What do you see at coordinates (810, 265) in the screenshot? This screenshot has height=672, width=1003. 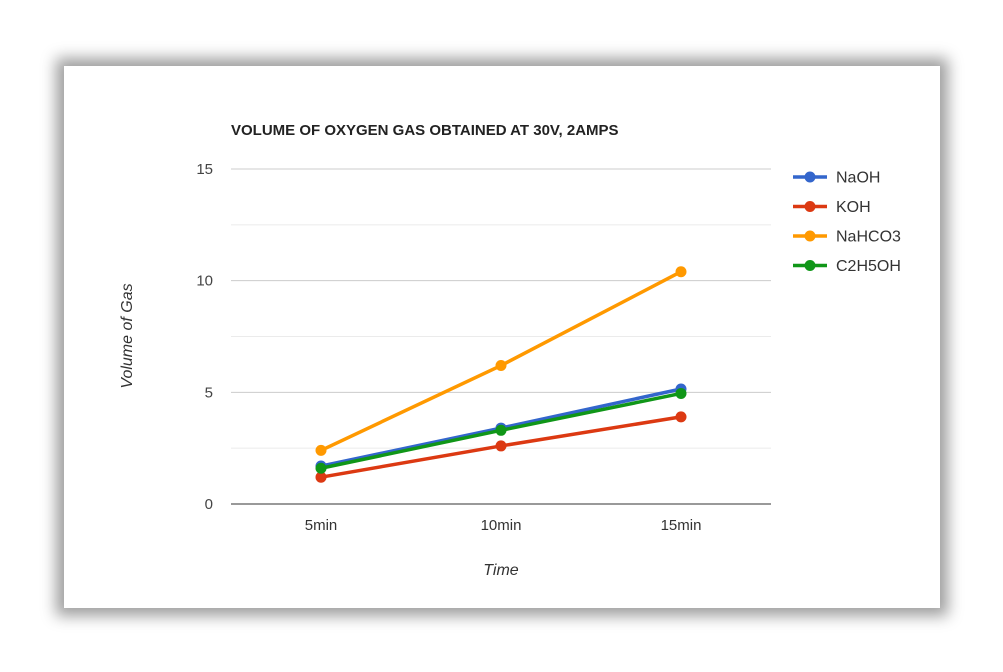 I see `legend-marker-c2h5oh` at bounding box center [810, 265].